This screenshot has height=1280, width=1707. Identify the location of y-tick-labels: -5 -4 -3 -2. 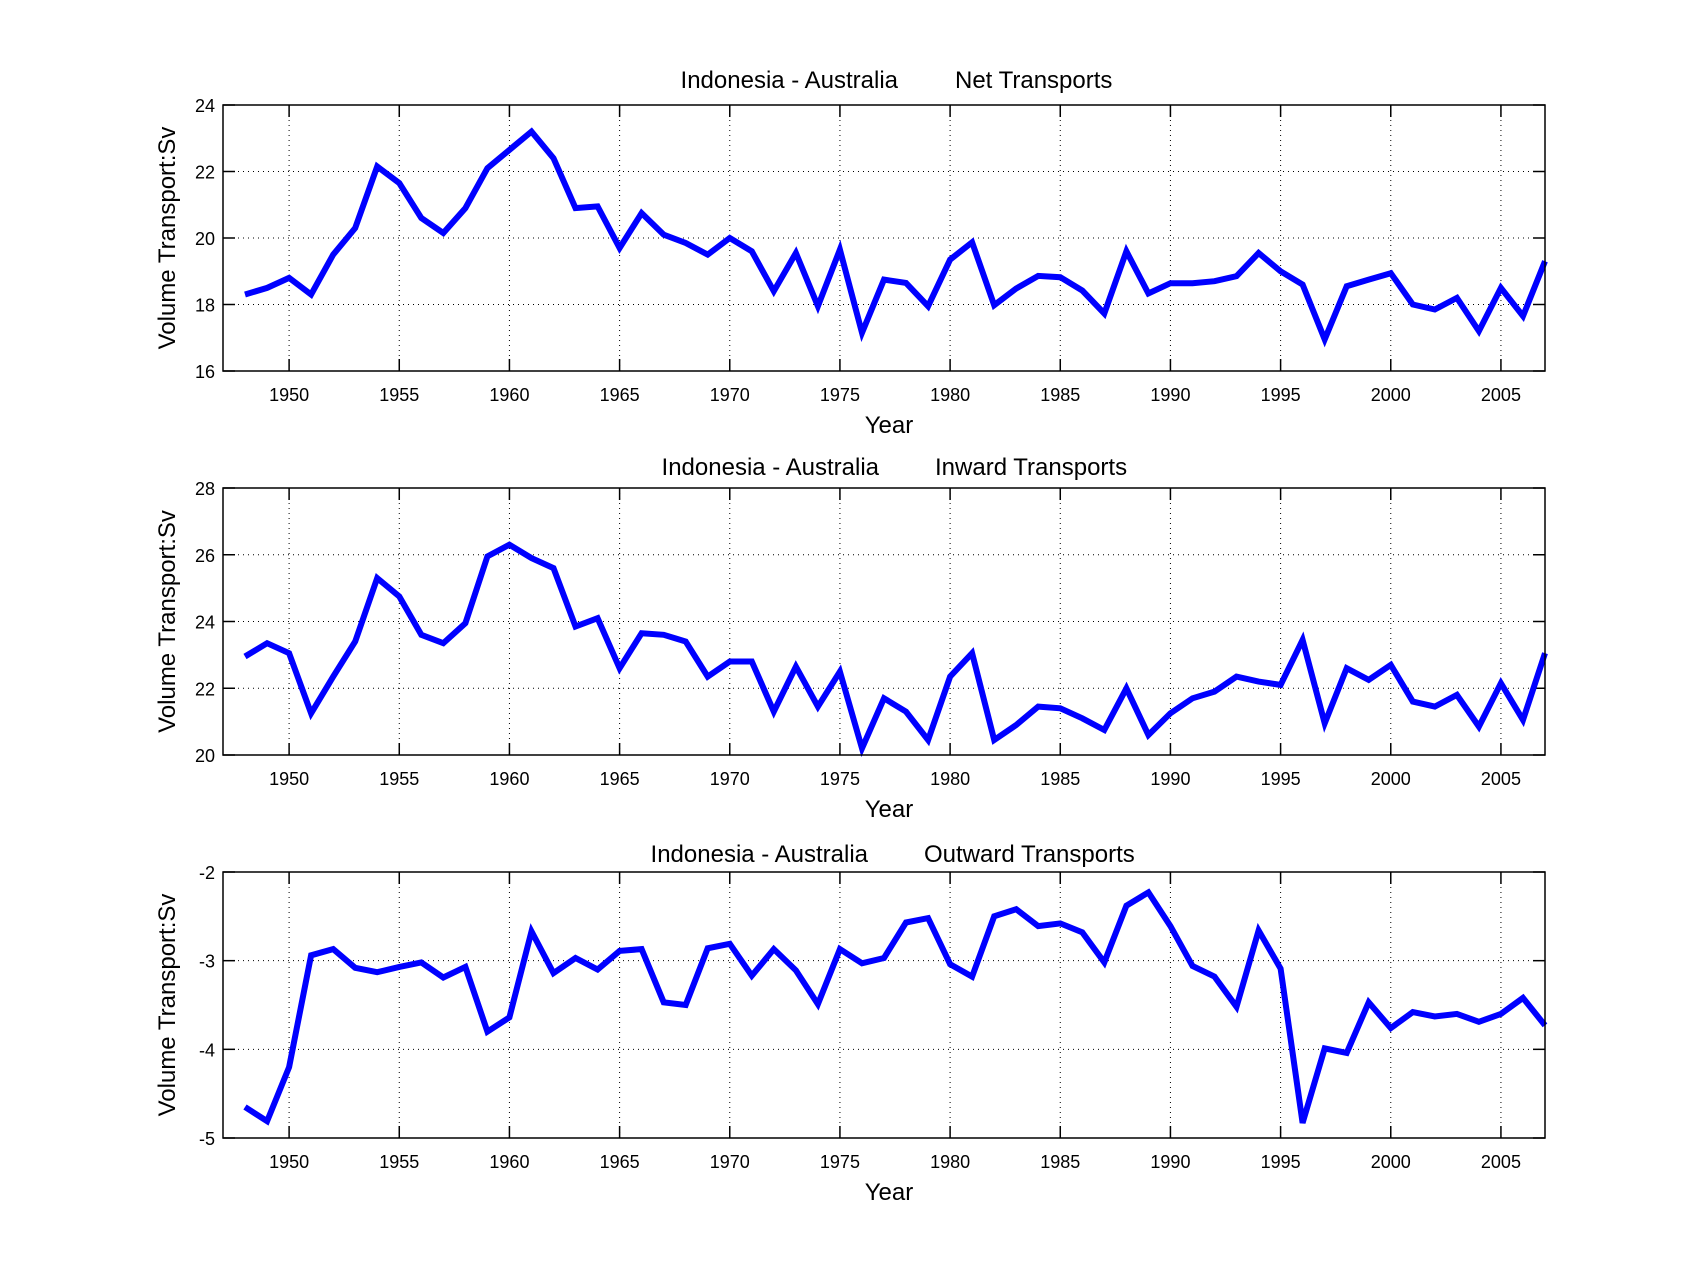
(207, 1006).